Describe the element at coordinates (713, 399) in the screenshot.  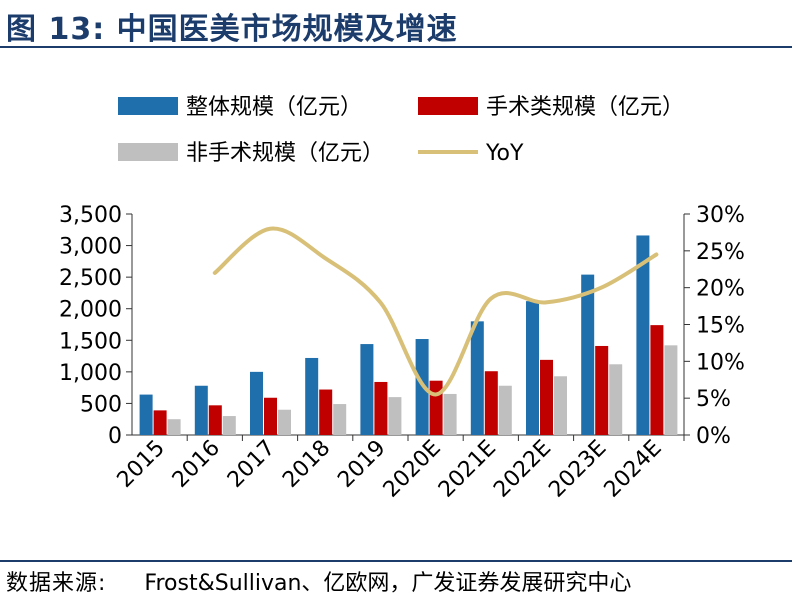
I see `right-tick-label: 5%` at that location.